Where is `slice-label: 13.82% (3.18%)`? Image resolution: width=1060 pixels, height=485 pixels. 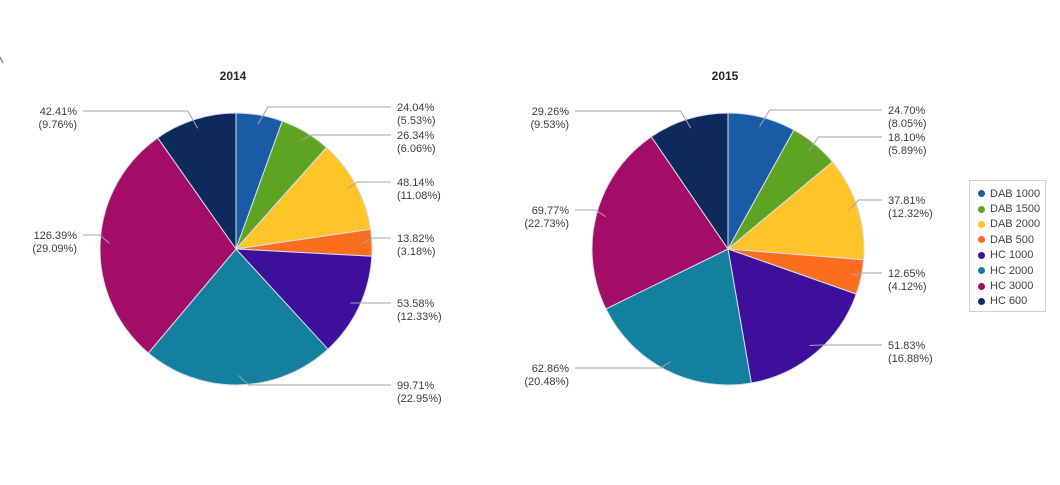
slice-label: 13.82% (3.18%) is located at coordinates (416, 245).